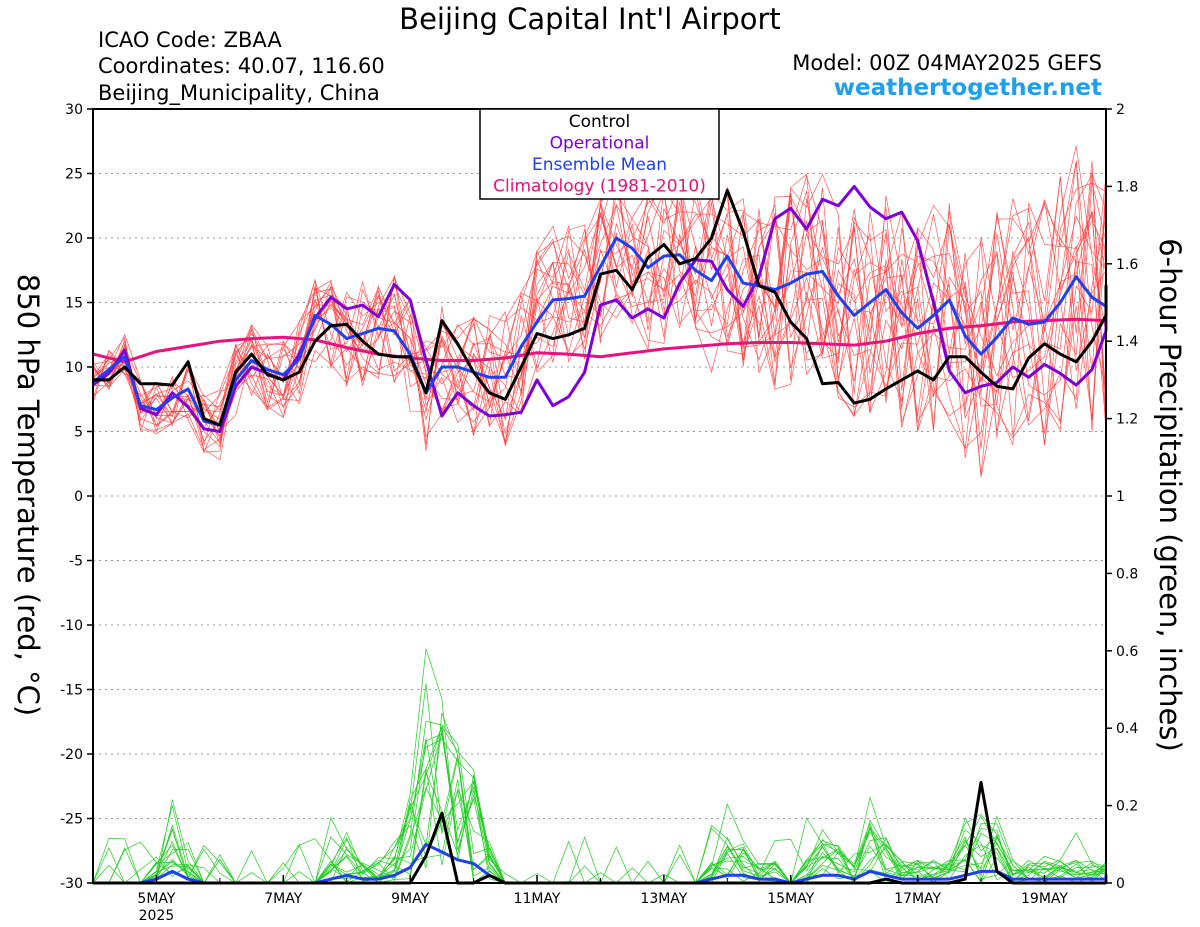 This screenshot has height=927, width=1200. I want to click on y-tick-label-left: -30, so click(71, 884).